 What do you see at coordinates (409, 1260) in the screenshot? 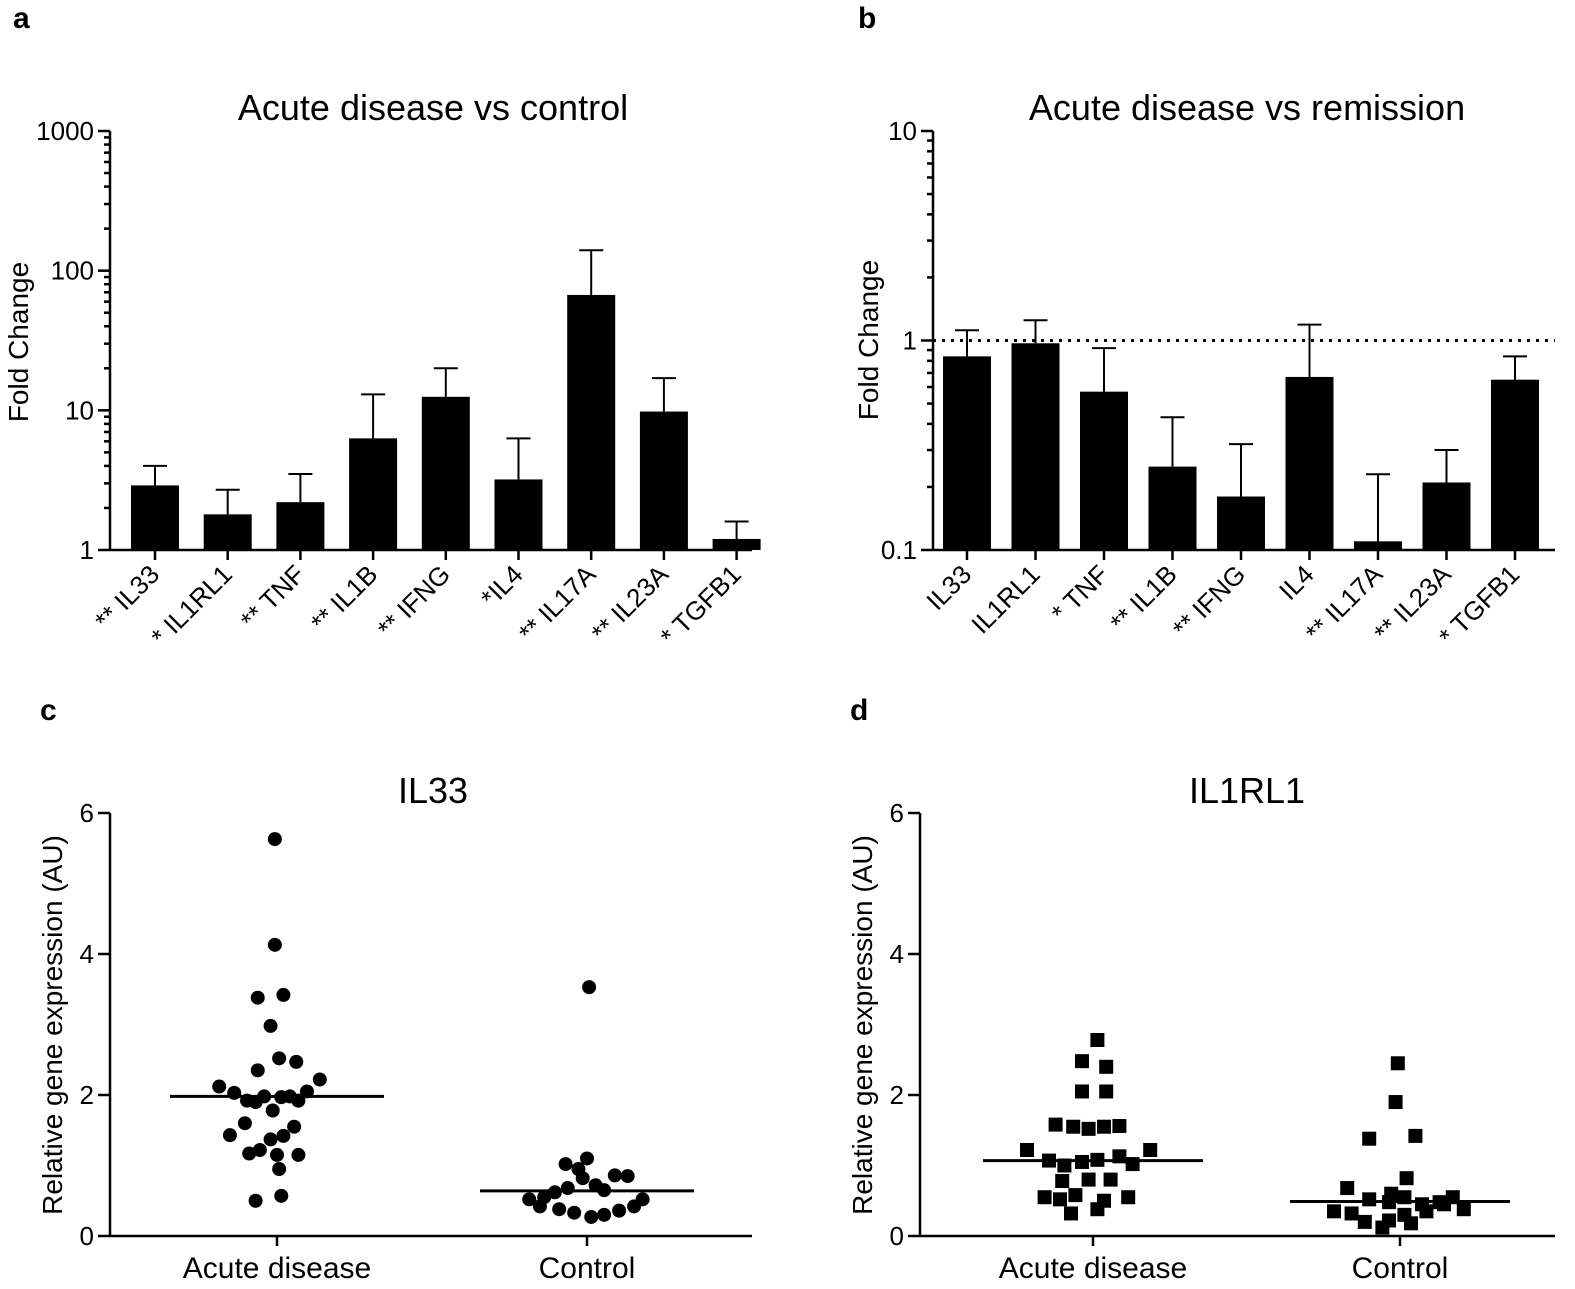
I see `panel-c-x-tick-labels: Acute disease Control` at bounding box center [409, 1260].